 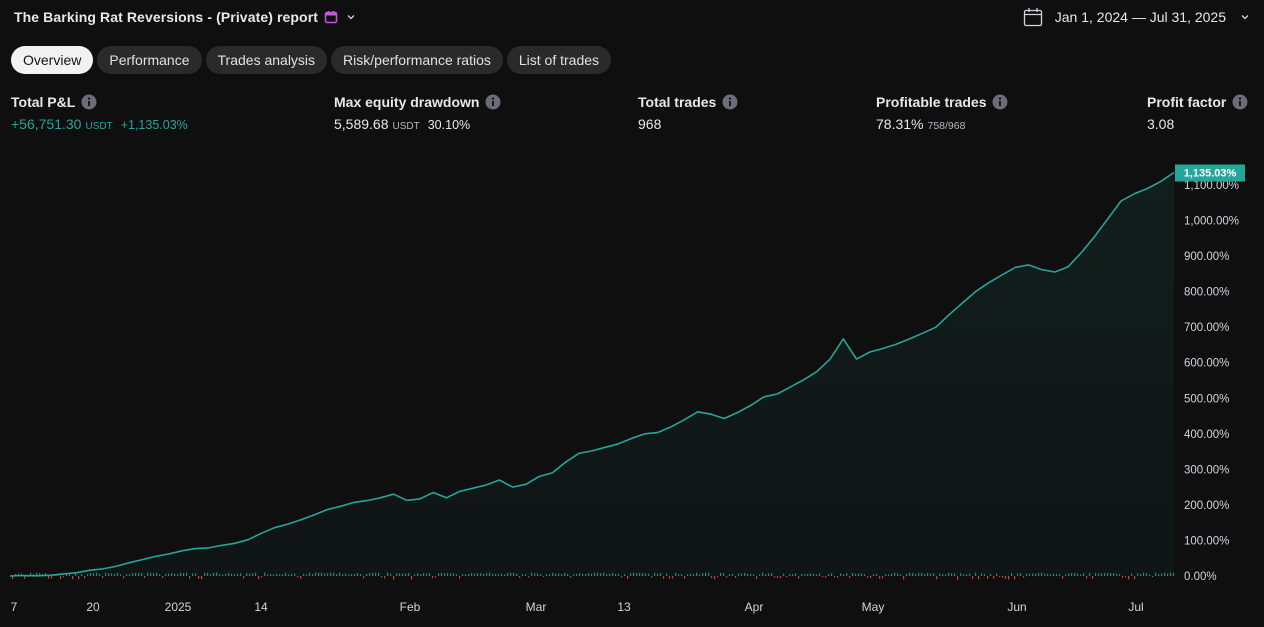 I want to click on x-axis-tick-label: Feb, so click(x=410, y=607).